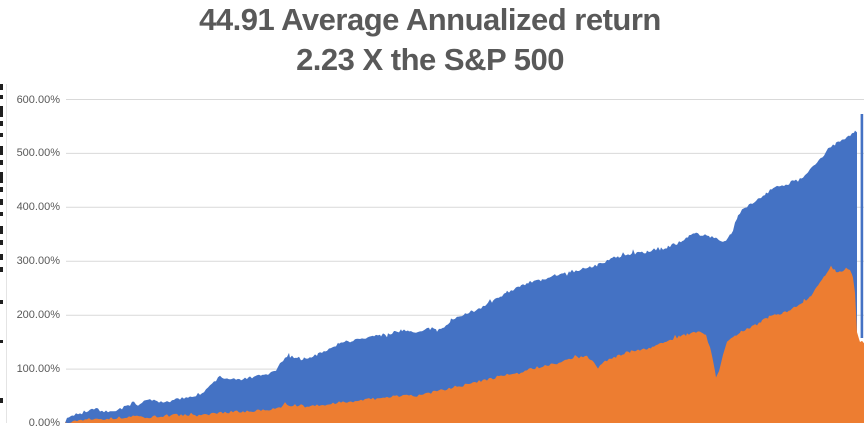 The image size is (864, 431). Describe the element at coordinates (862, 226) in the screenshot. I see `clipped-right-edge-artifact` at that location.